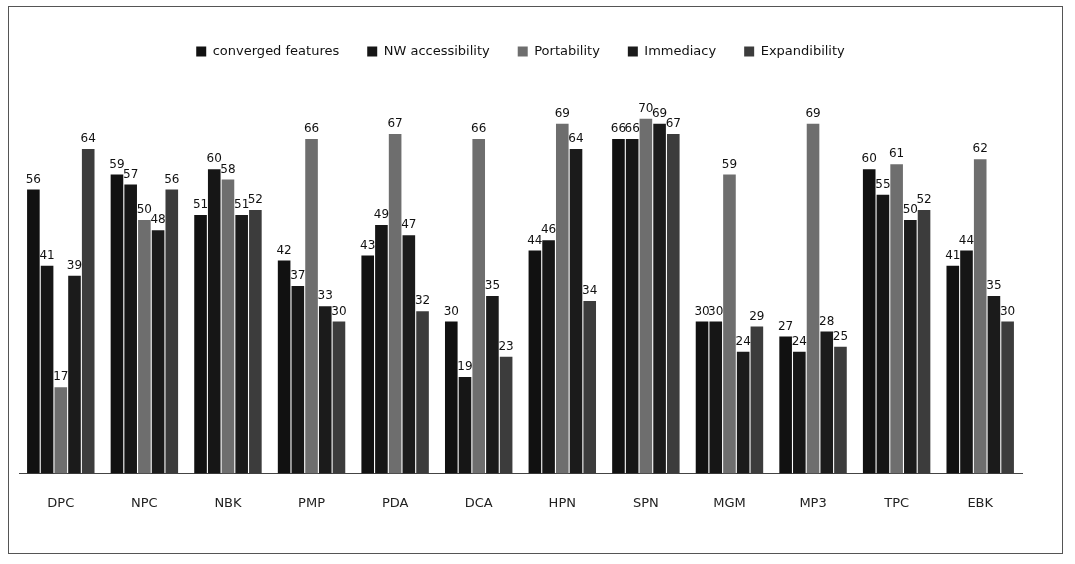  What do you see at coordinates (785, 325) in the screenshot?
I see `data-label: 27` at bounding box center [785, 325].